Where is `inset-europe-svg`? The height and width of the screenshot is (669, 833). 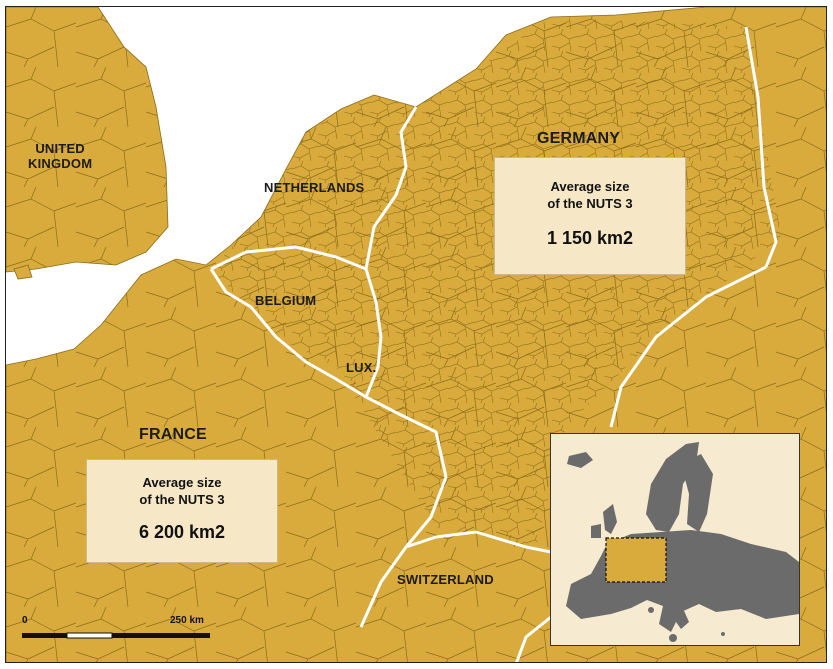
inset-europe-svg is located at coordinates (682, 542).